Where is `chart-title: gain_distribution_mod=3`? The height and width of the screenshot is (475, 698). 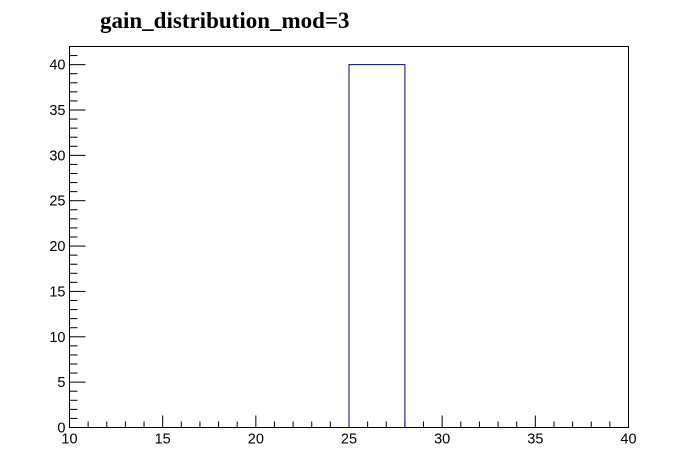
chart-title: gain_distribution_mod=3 is located at coordinates (225, 20).